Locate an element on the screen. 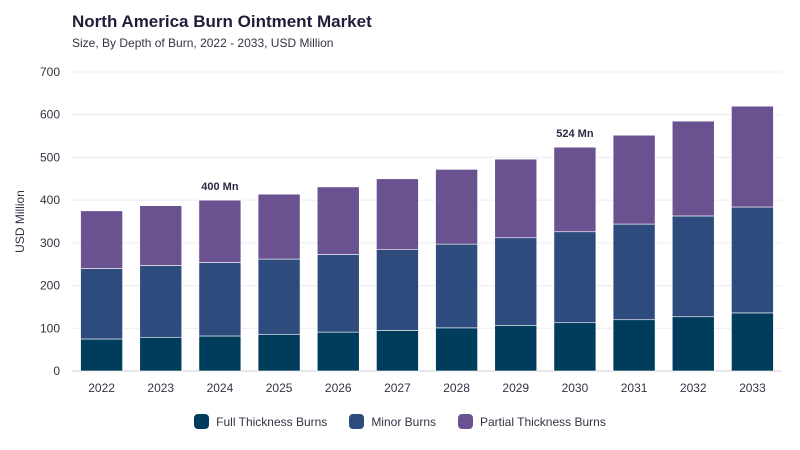 This screenshot has height=450, width=800. x-tick-label: 2032 is located at coordinates (693, 388).